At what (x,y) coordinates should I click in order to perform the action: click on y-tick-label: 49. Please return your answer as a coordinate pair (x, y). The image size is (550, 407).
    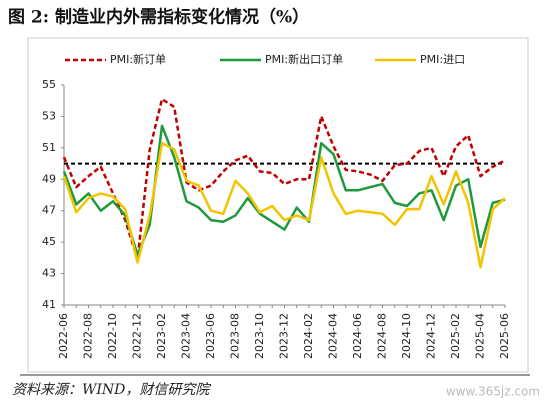
    Looking at the image, I should click on (49, 178).